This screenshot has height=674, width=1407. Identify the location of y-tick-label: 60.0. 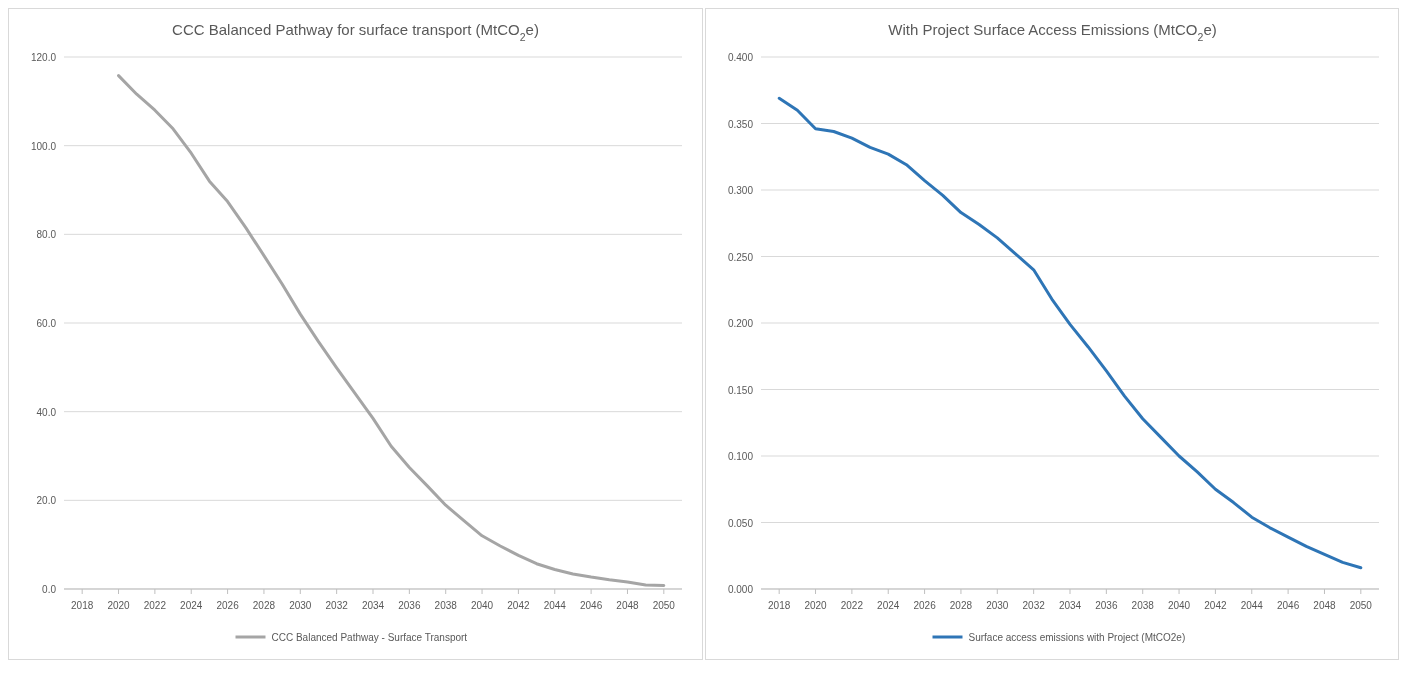
(46, 323).